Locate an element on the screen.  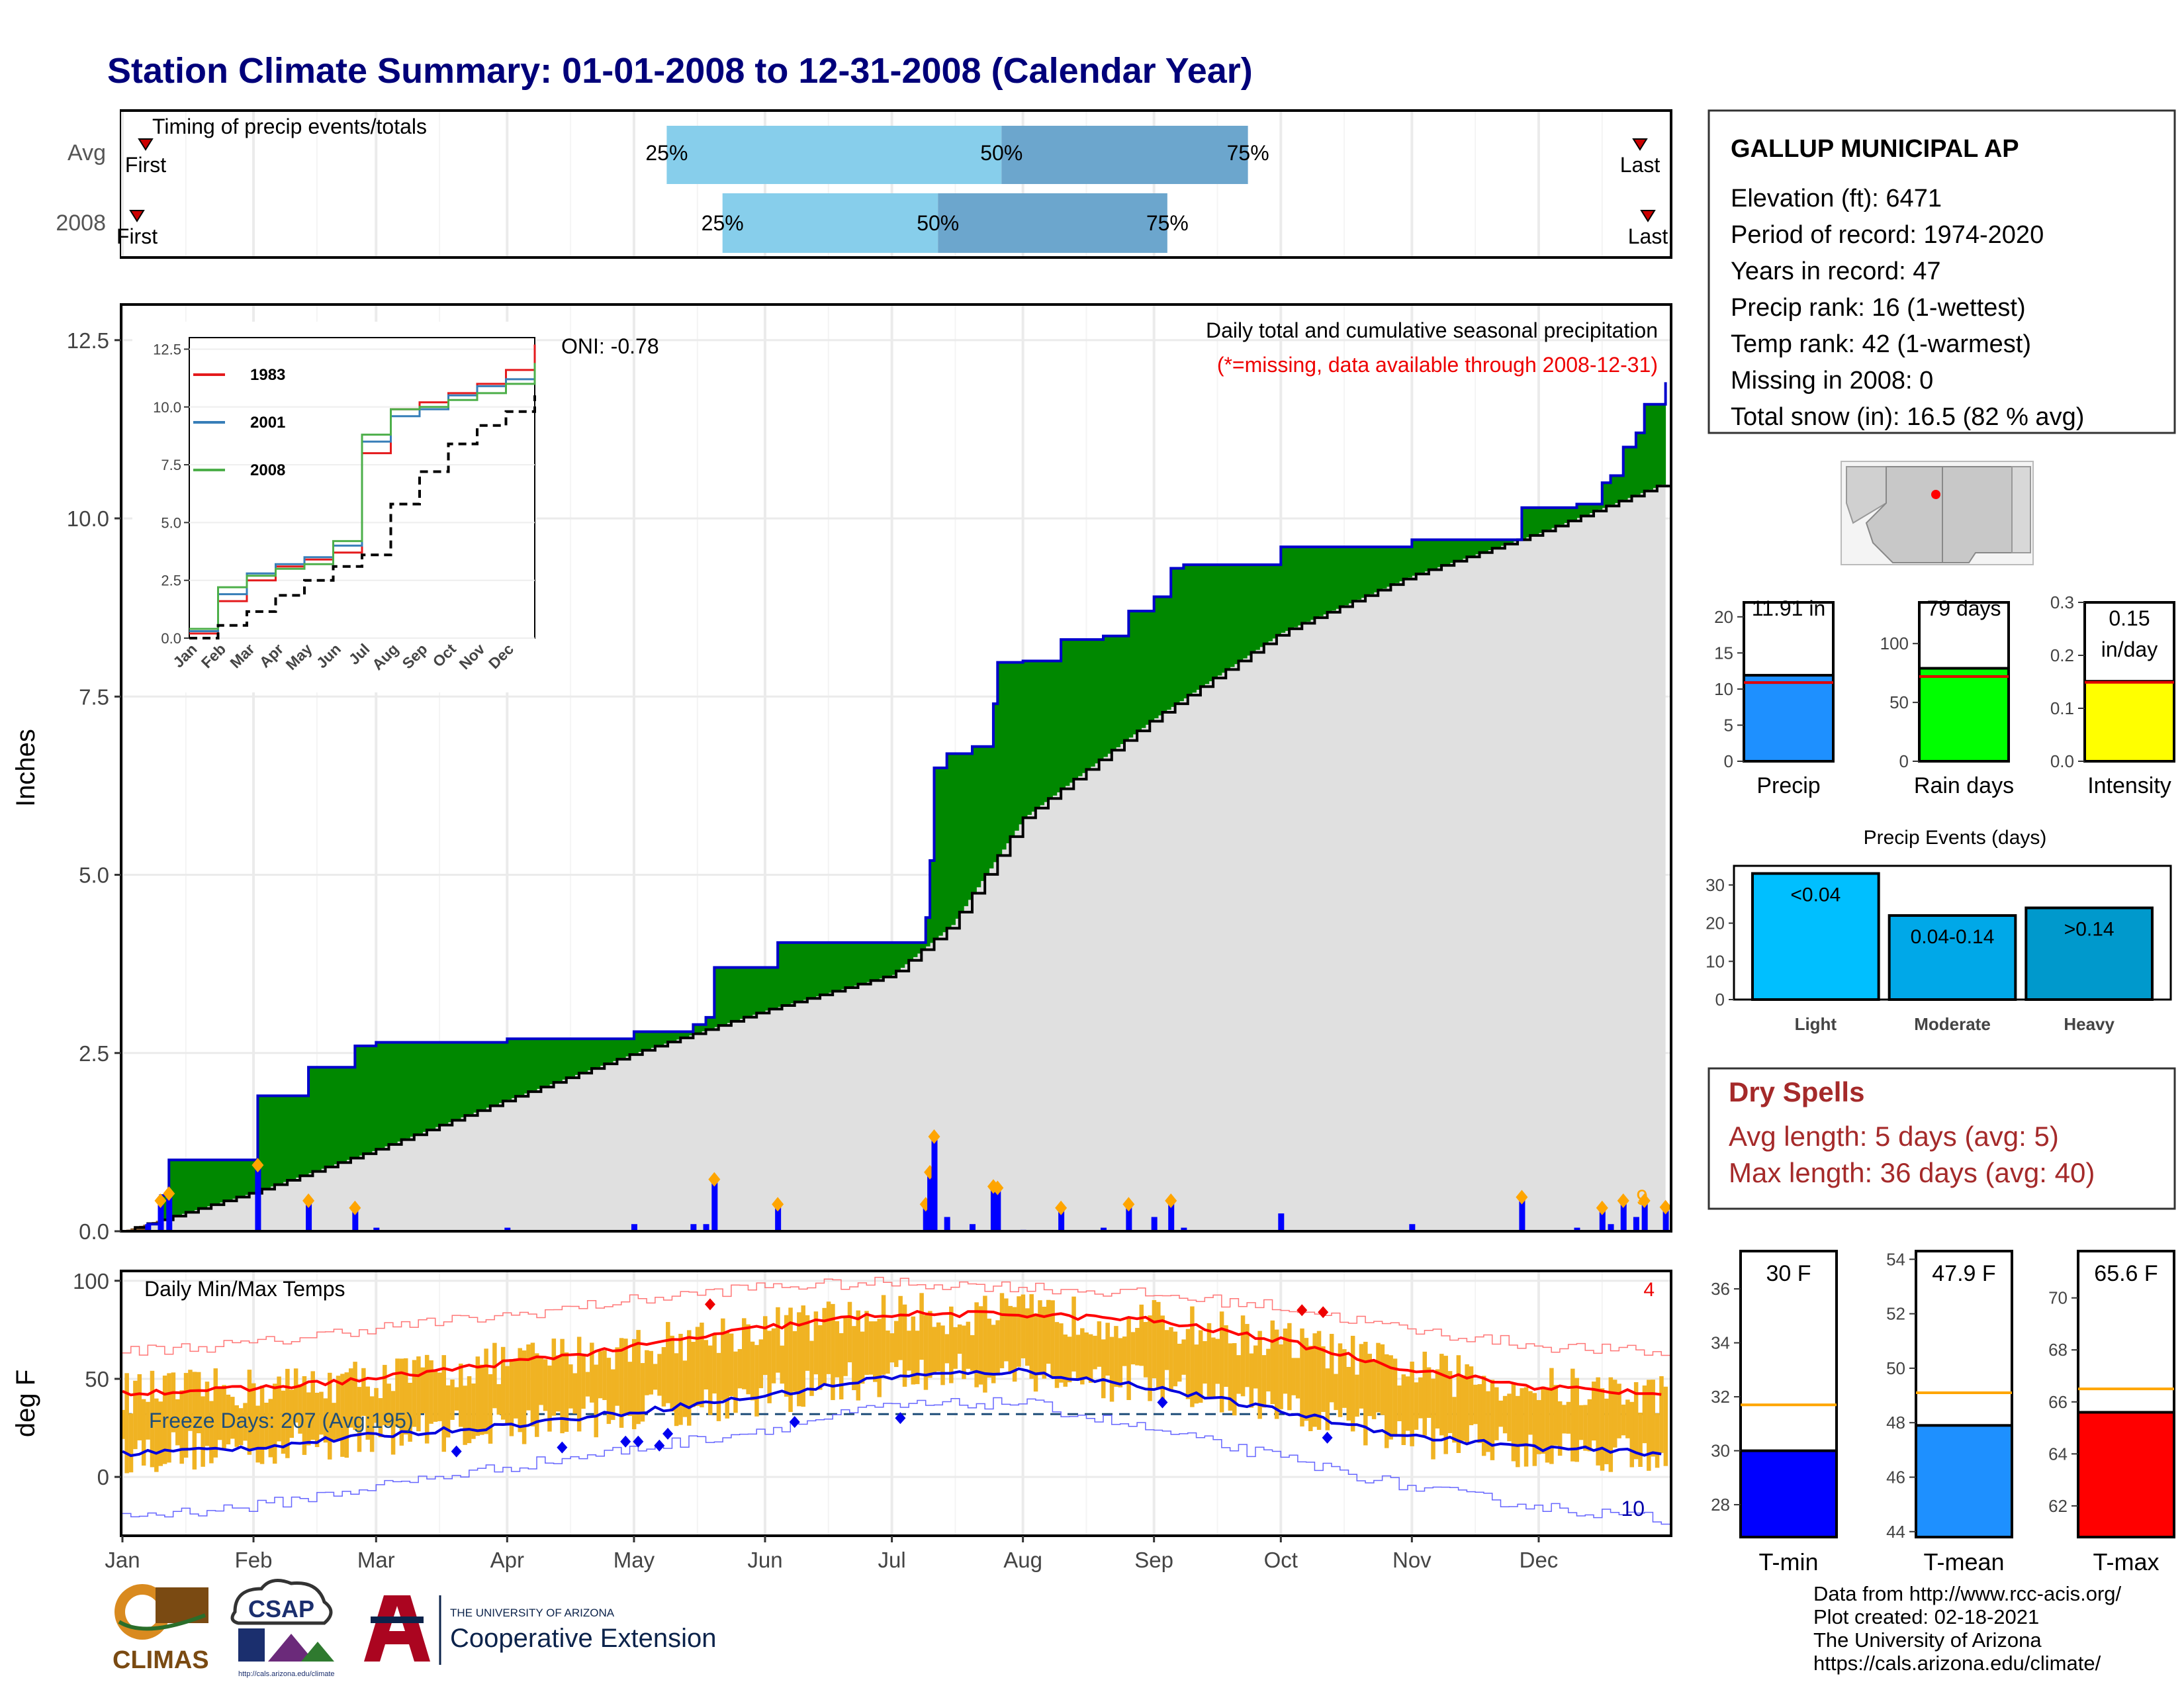
summary-tick-label: 0.0 is located at coordinates (2062, 761).